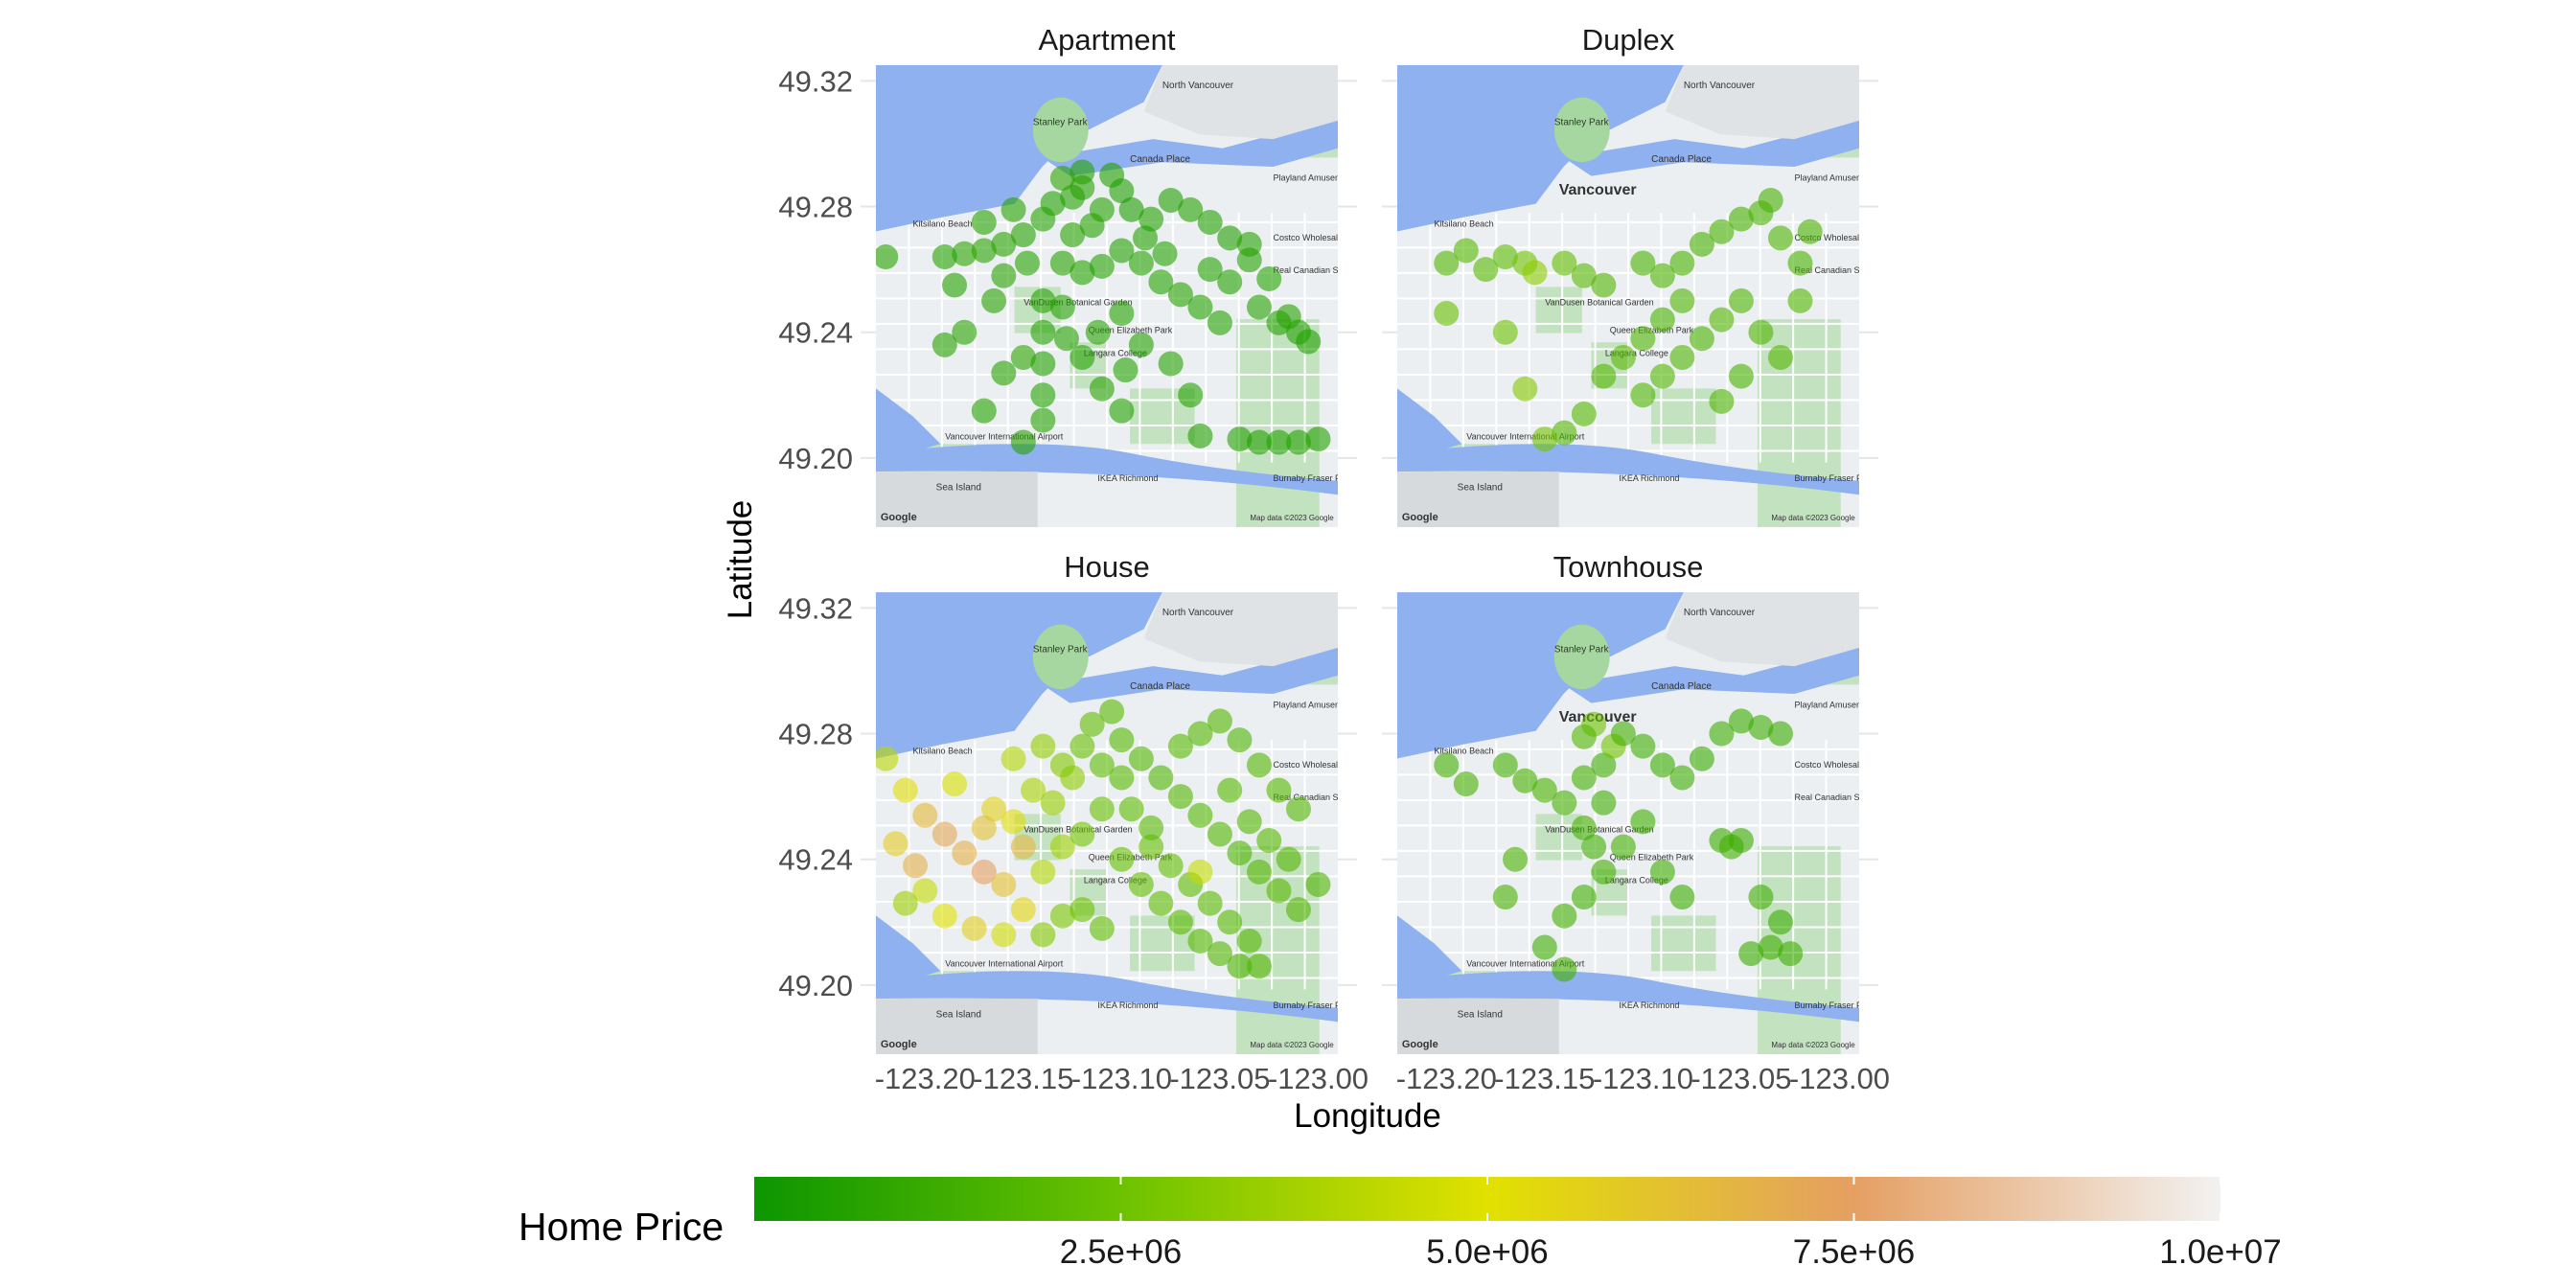 This screenshot has width=2576, height=1288. I want to click on map-label-airport: Vancouver International Airport, so click(1525, 963).